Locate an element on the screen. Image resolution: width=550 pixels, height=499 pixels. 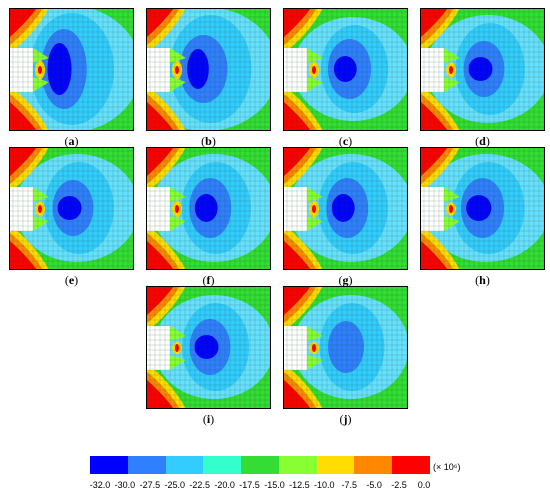
panel-label-b: (b) is located at coordinates (208, 141).